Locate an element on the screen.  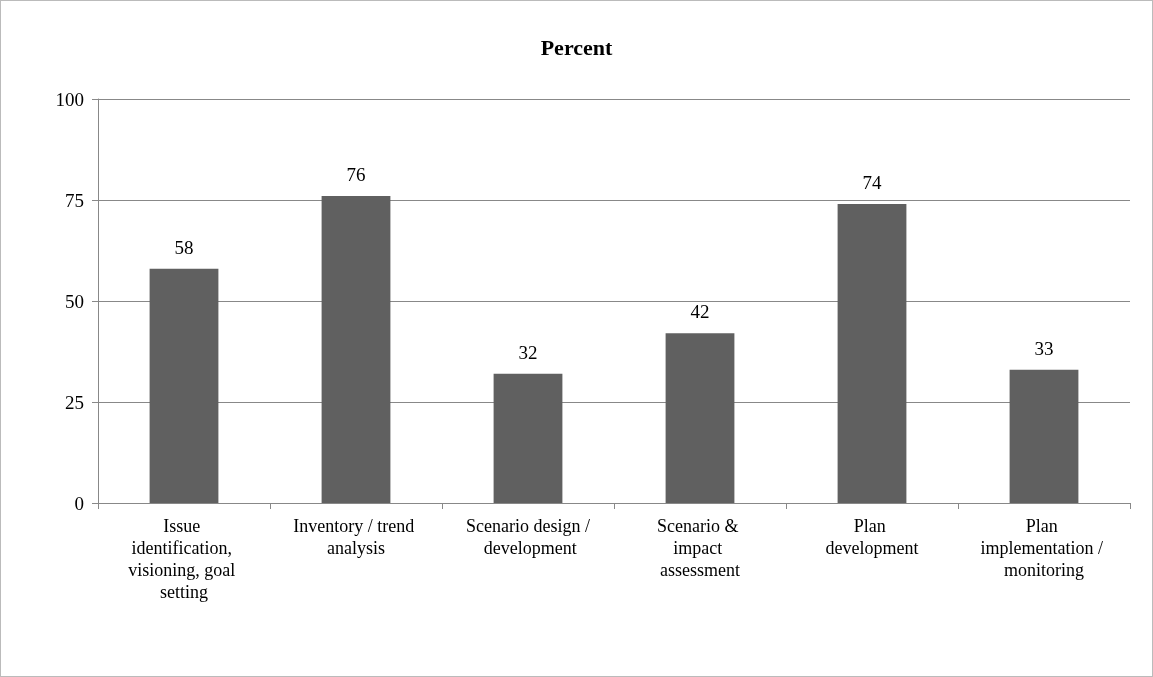
x-tick-label: Inventory / trend analysis is located at coordinates (356, 537).